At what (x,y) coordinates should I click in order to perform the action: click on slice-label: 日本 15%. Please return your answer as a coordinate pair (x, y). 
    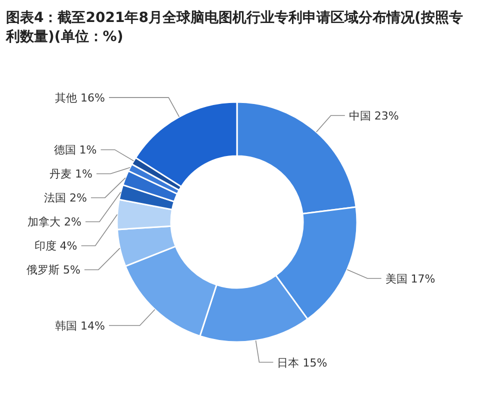
    Looking at the image, I should click on (302, 363).